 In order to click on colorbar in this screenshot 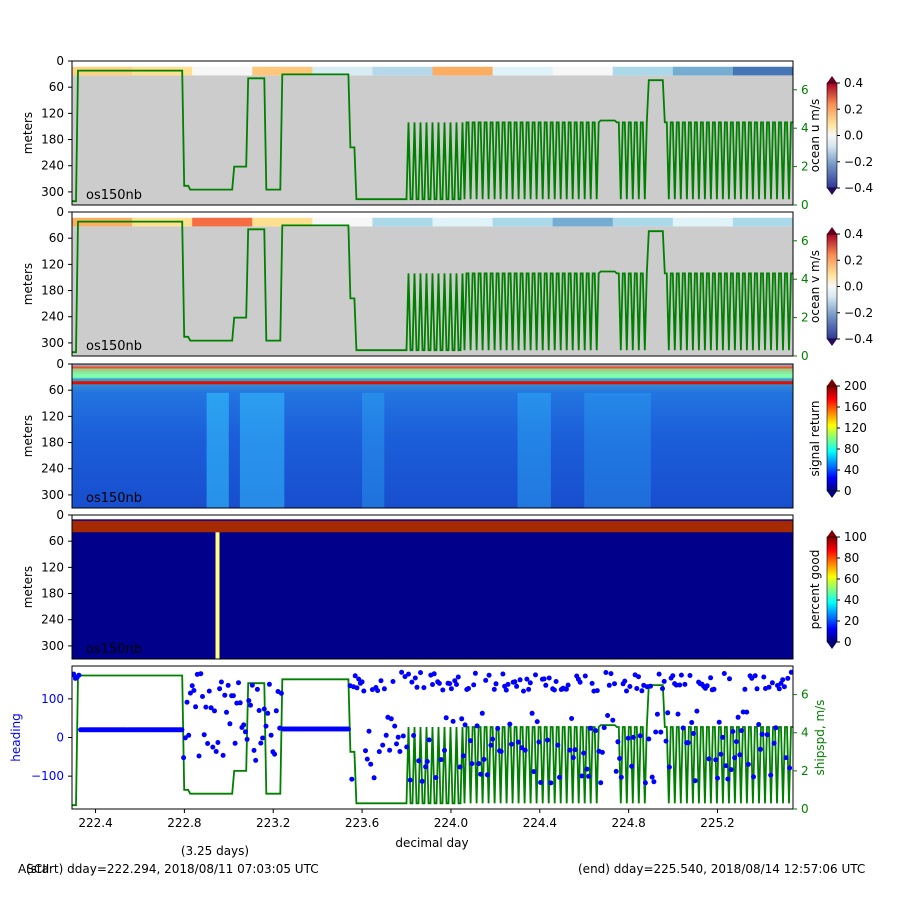, I will do `click(832, 589)`.